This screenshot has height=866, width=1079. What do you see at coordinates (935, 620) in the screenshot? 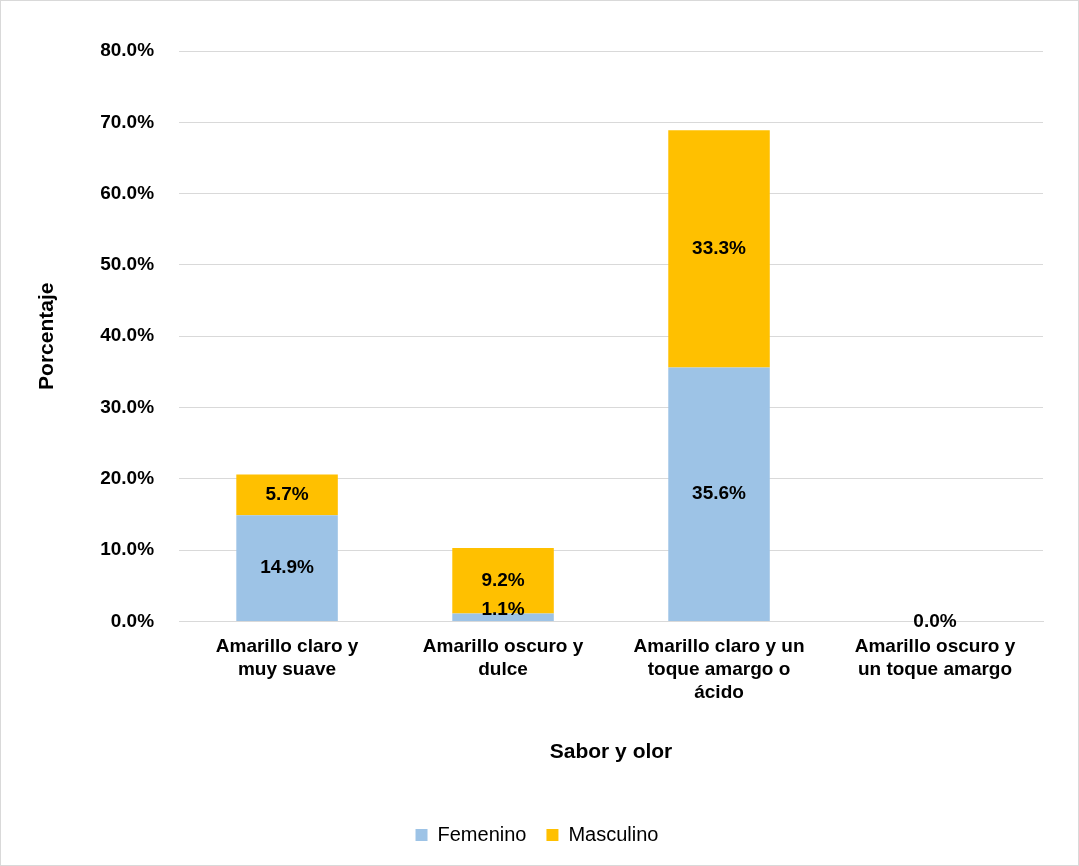
I see `data-label: 0.0%` at bounding box center [935, 620].